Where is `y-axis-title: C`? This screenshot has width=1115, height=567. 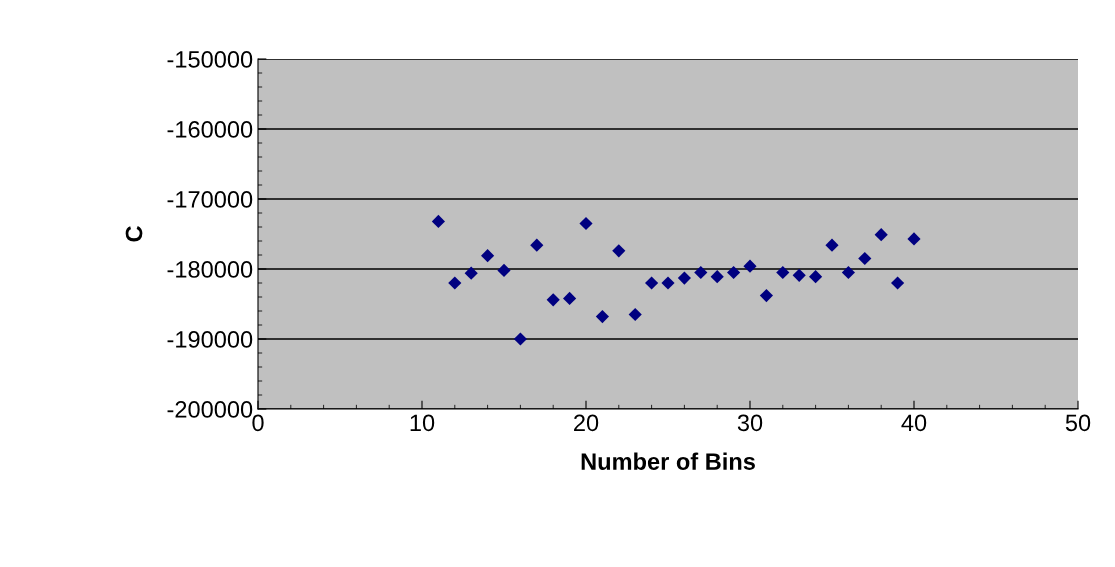 y-axis-title: C is located at coordinates (134, 234).